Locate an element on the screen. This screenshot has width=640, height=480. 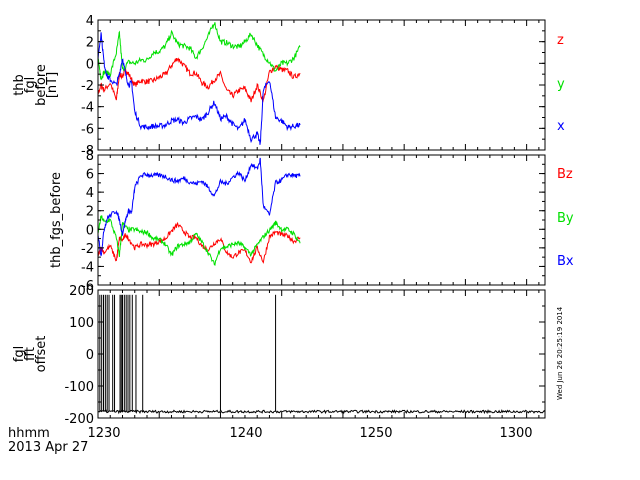
legend-Bz: Bz is located at coordinates (565, 174).